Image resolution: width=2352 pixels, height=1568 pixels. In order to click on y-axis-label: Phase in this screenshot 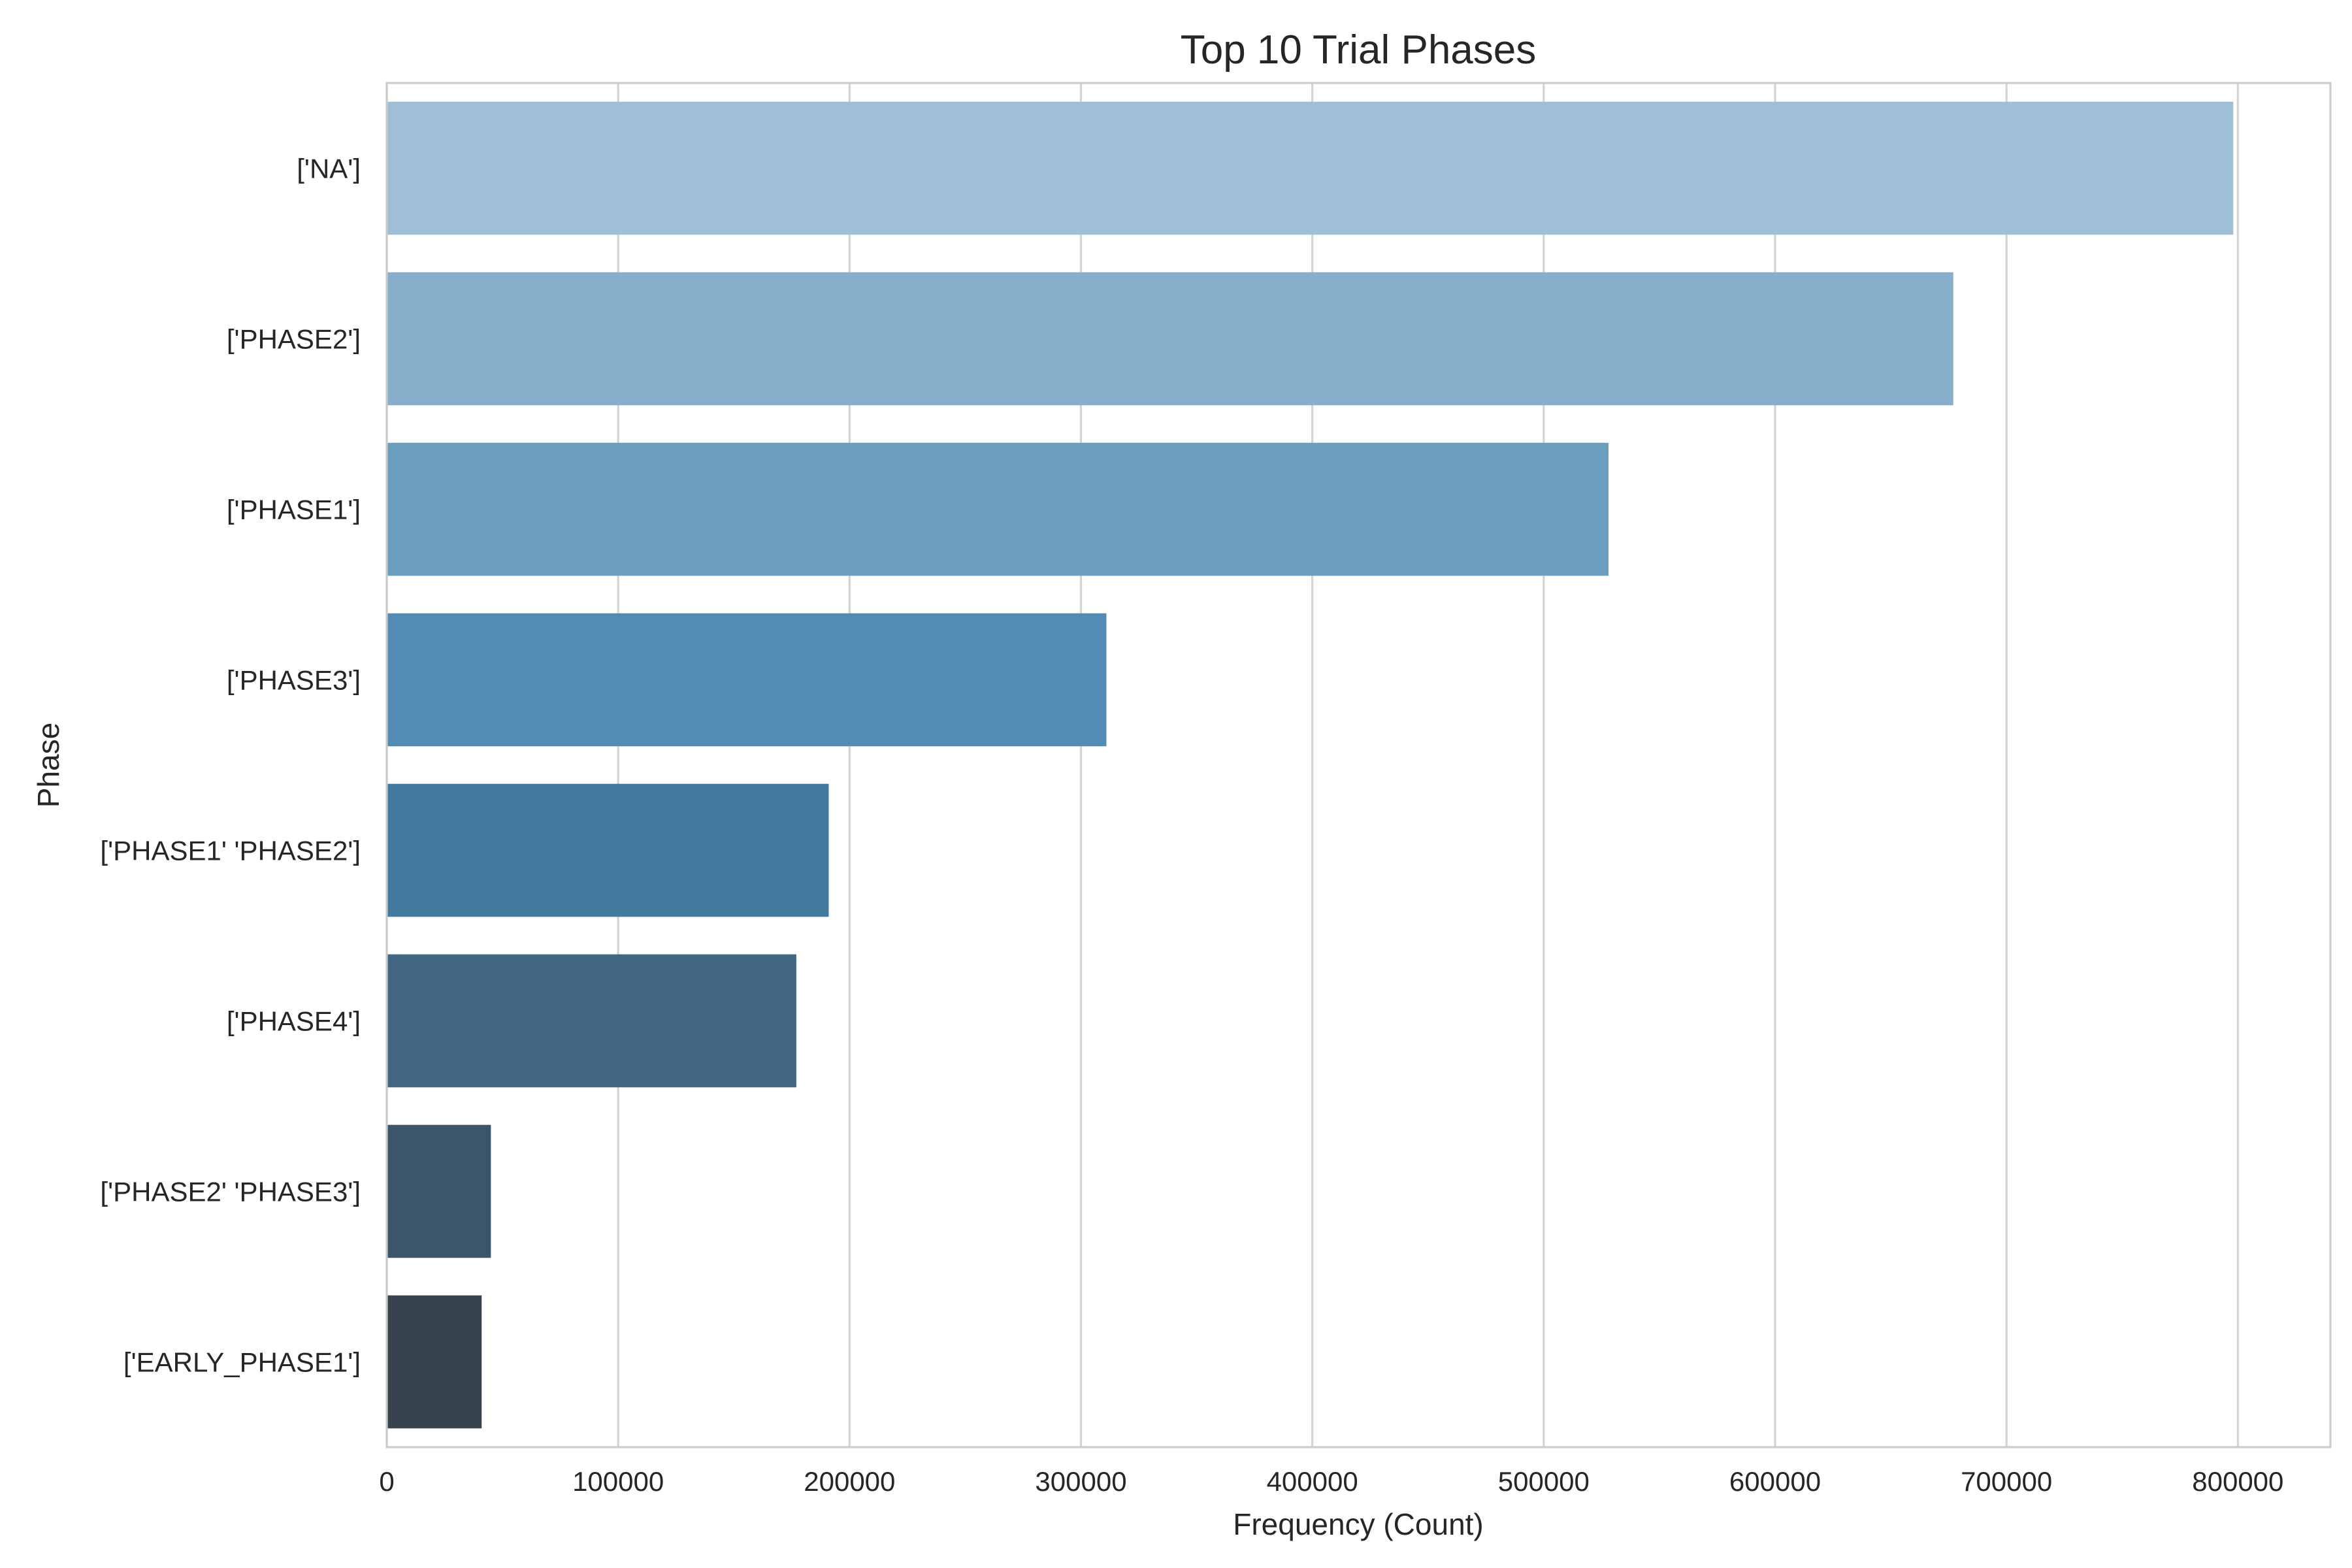, I will do `click(48, 765)`.